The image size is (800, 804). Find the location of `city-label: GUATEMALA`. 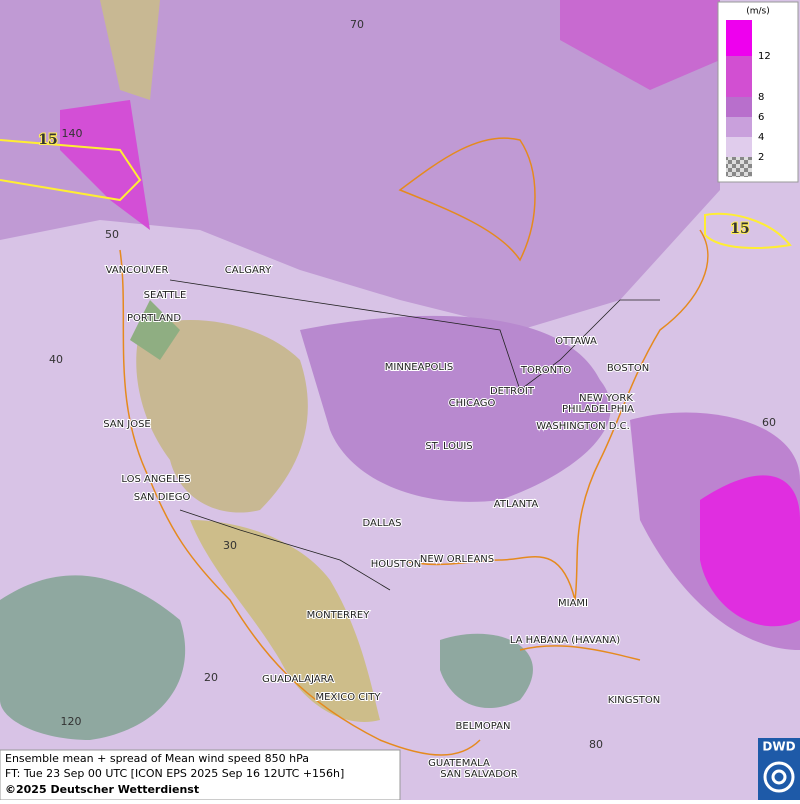

city-label: GUATEMALA is located at coordinates (459, 763).